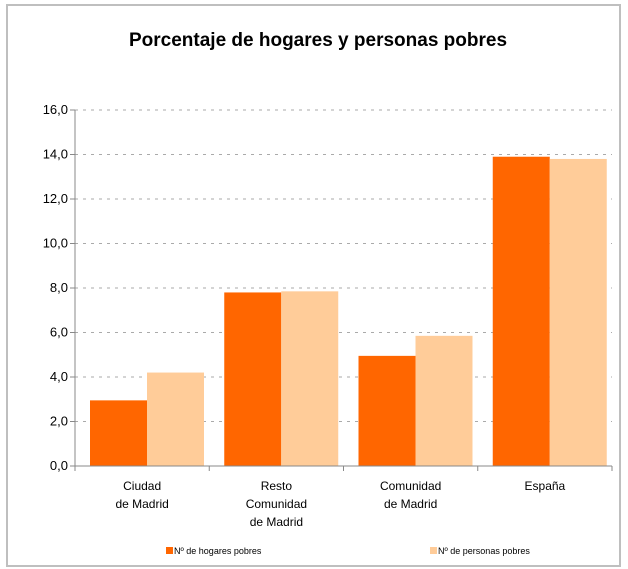  What do you see at coordinates (141, 495) in the screenshot?
I see `x-tick-label: Ciudad de Madrid` at bounding box center [141, 495].